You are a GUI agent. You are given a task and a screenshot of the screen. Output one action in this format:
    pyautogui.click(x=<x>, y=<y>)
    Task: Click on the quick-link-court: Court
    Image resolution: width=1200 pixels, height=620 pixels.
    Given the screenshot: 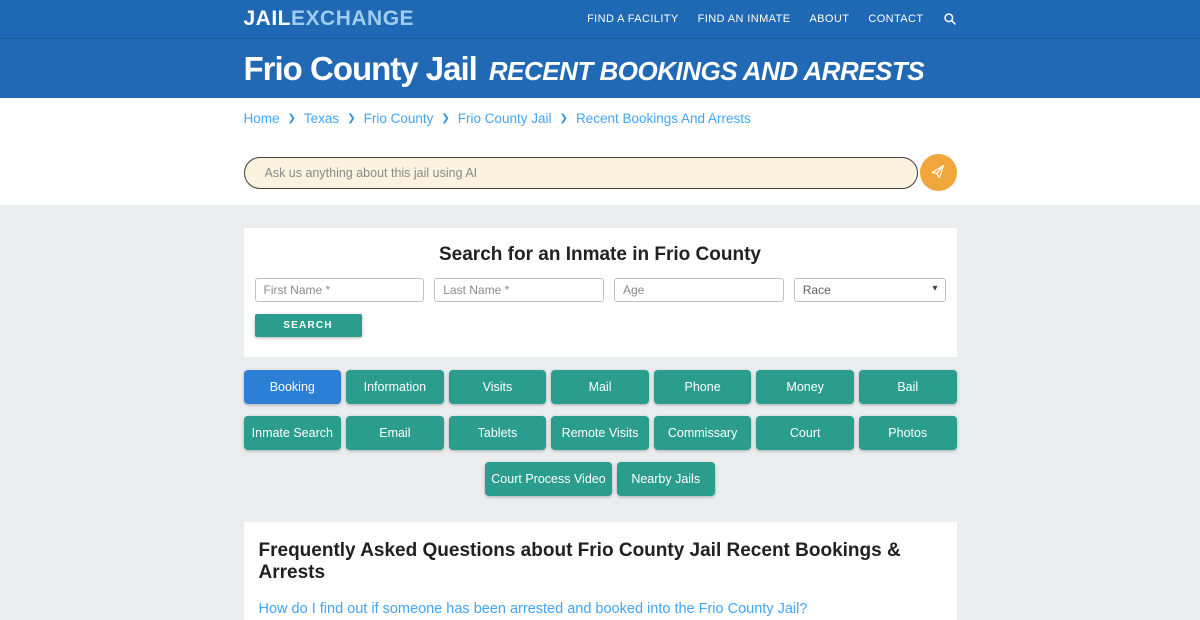 What is the action you would take?
    pyautogui.click(x=805, y=433)
    